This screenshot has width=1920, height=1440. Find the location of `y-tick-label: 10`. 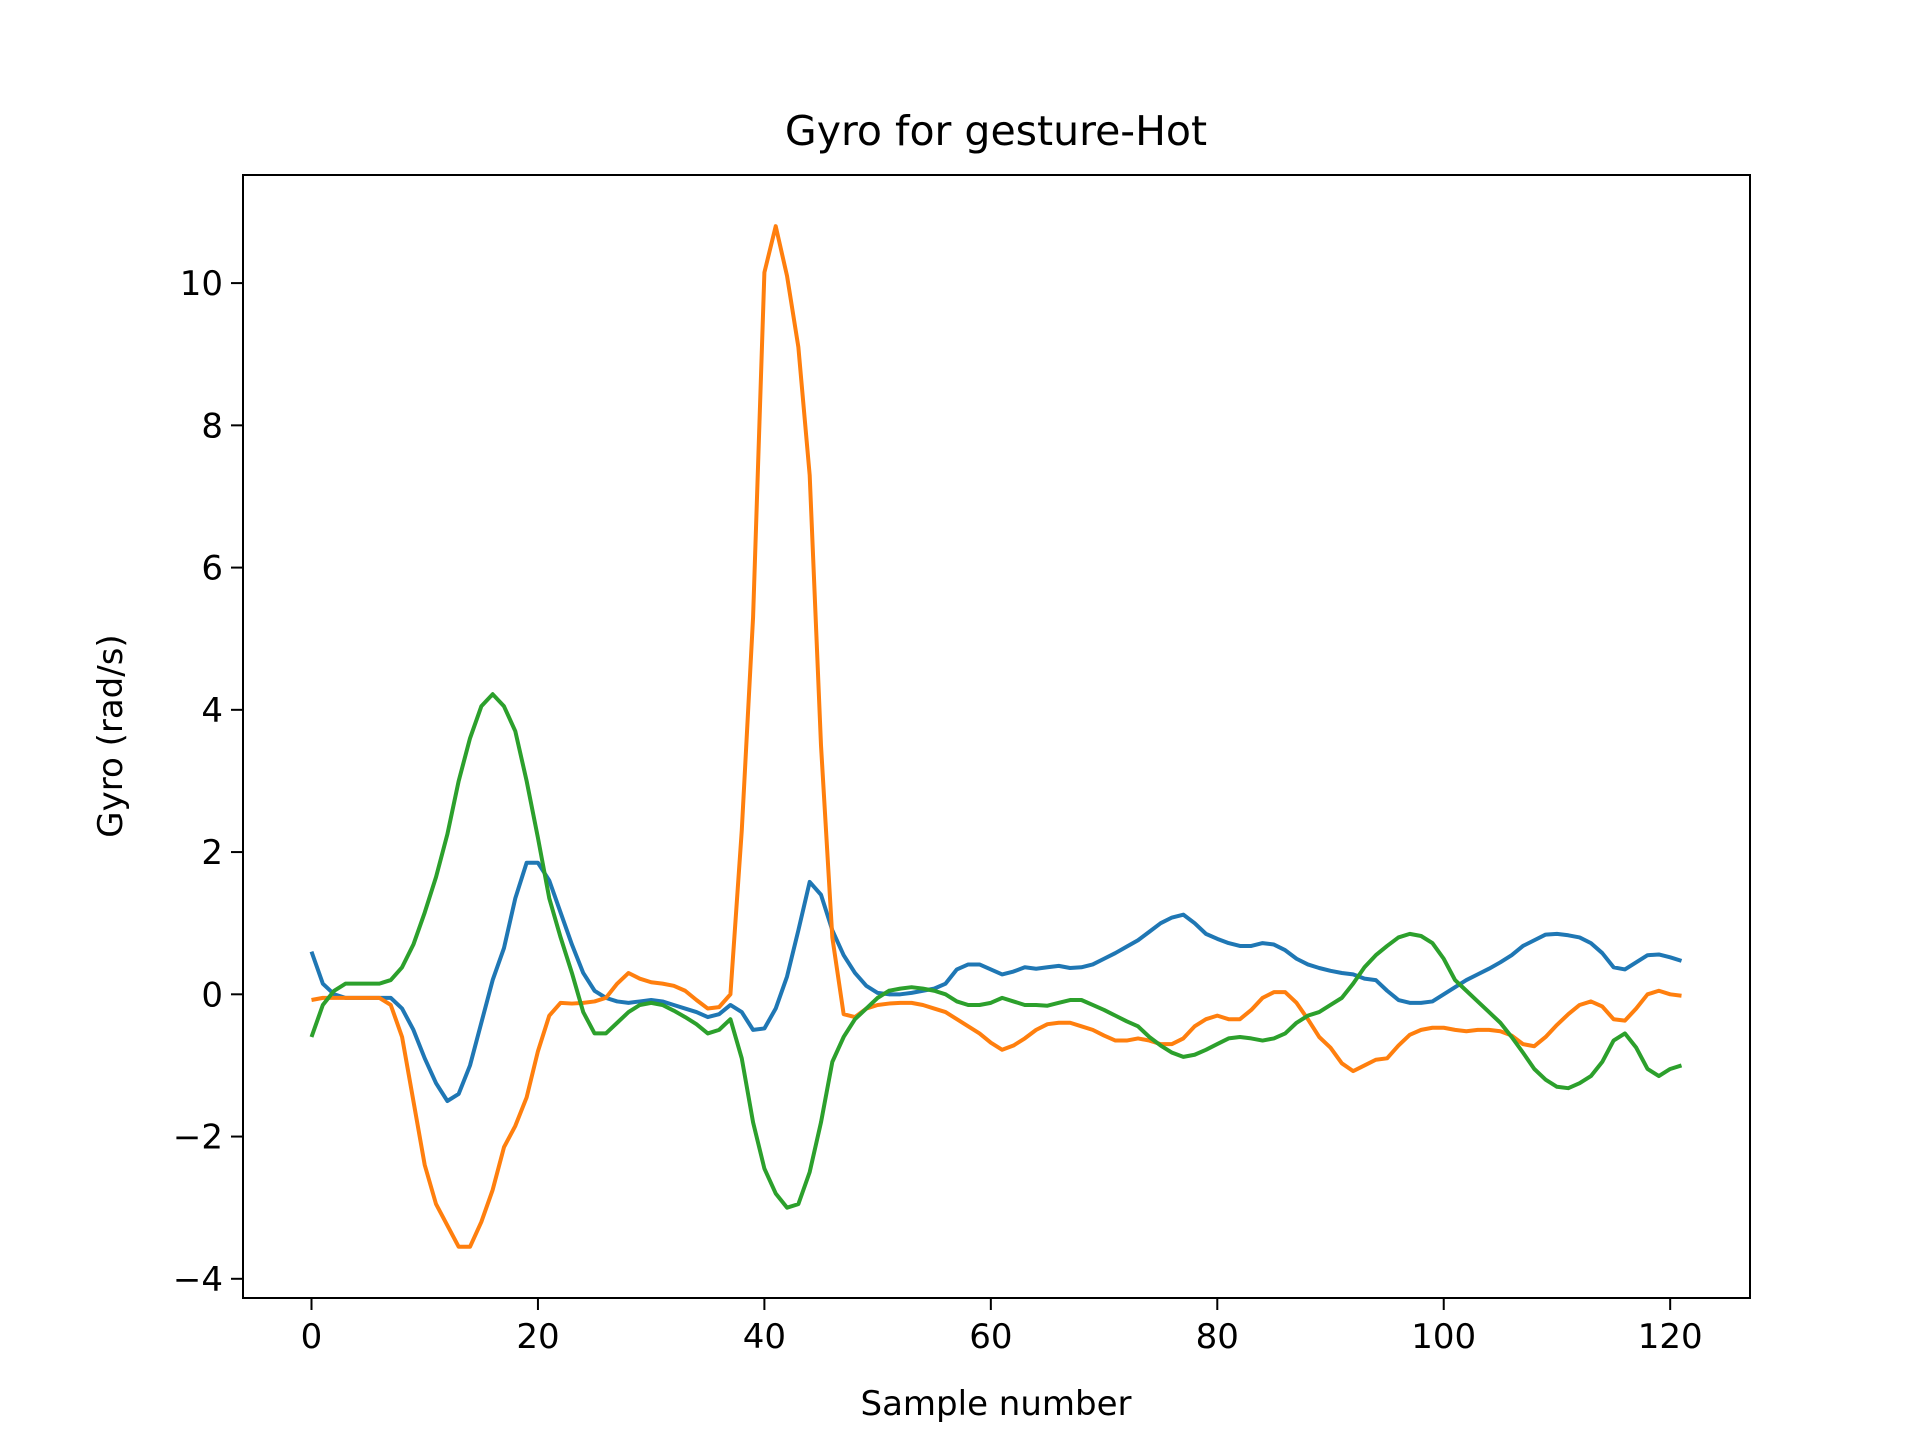

y-tick-label: 10 is located at coordinates (201, 284).